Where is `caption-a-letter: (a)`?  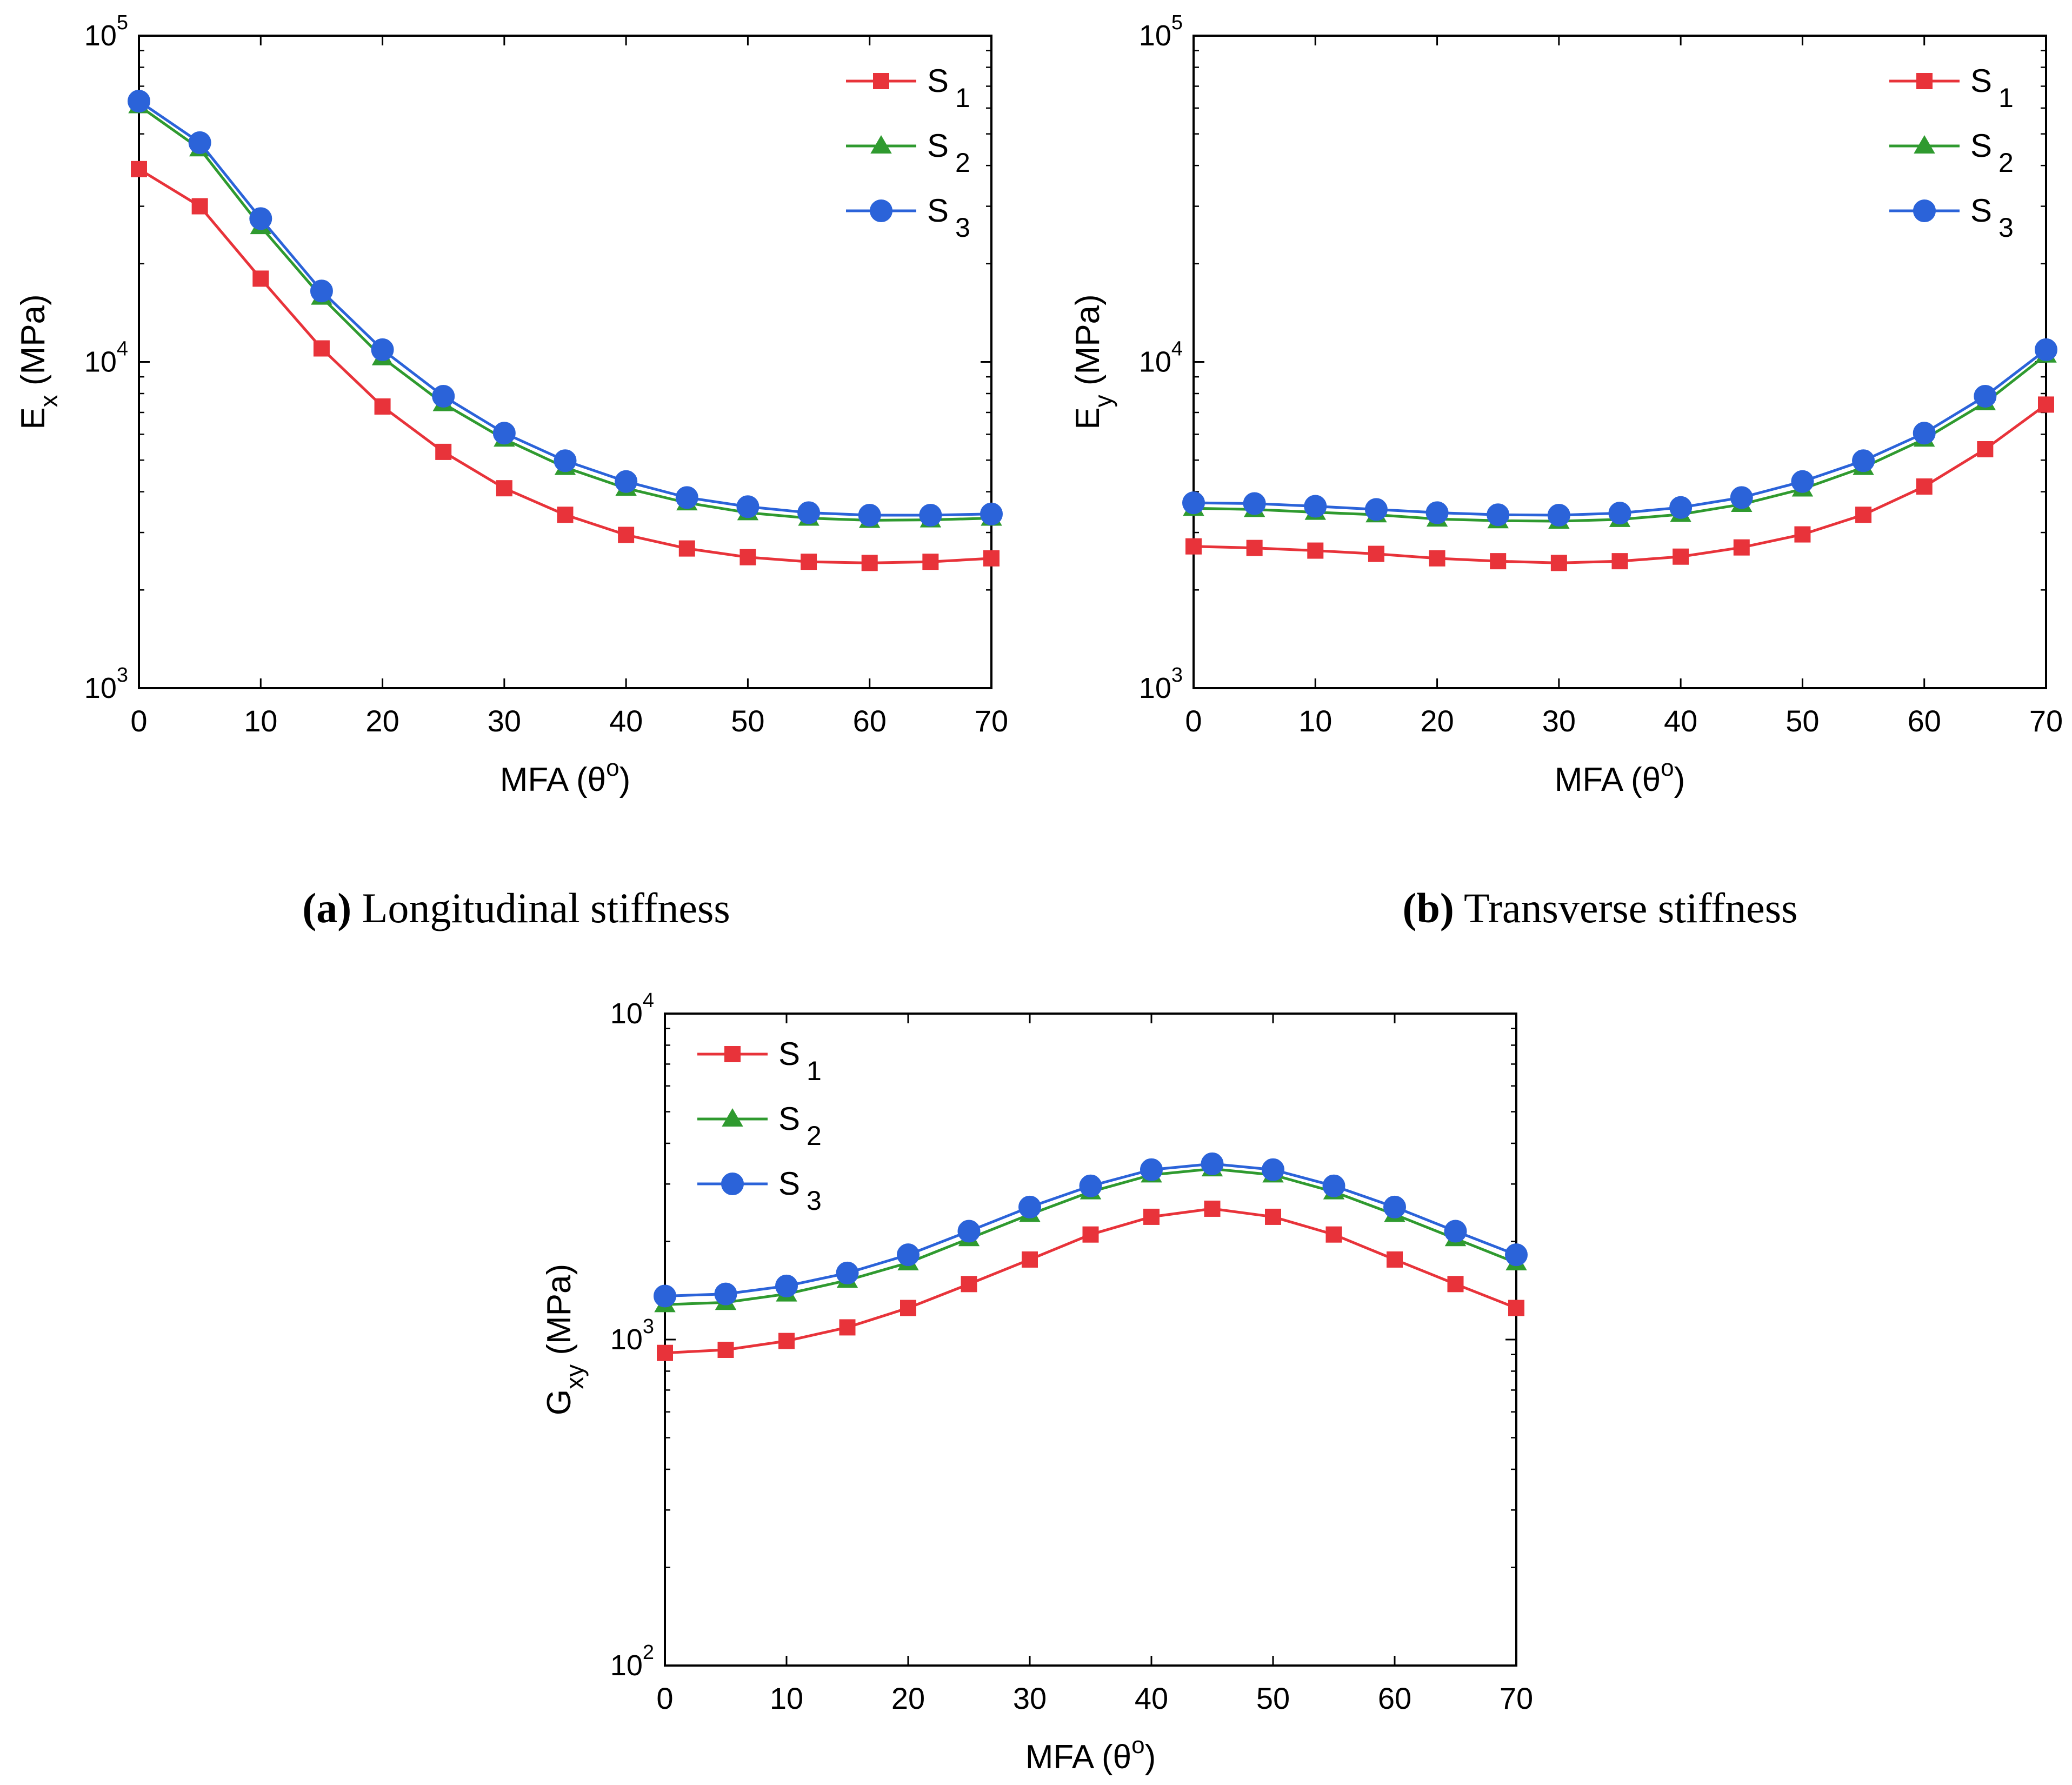
caption-a-letter: (a) is located at coordinates (327, 907).